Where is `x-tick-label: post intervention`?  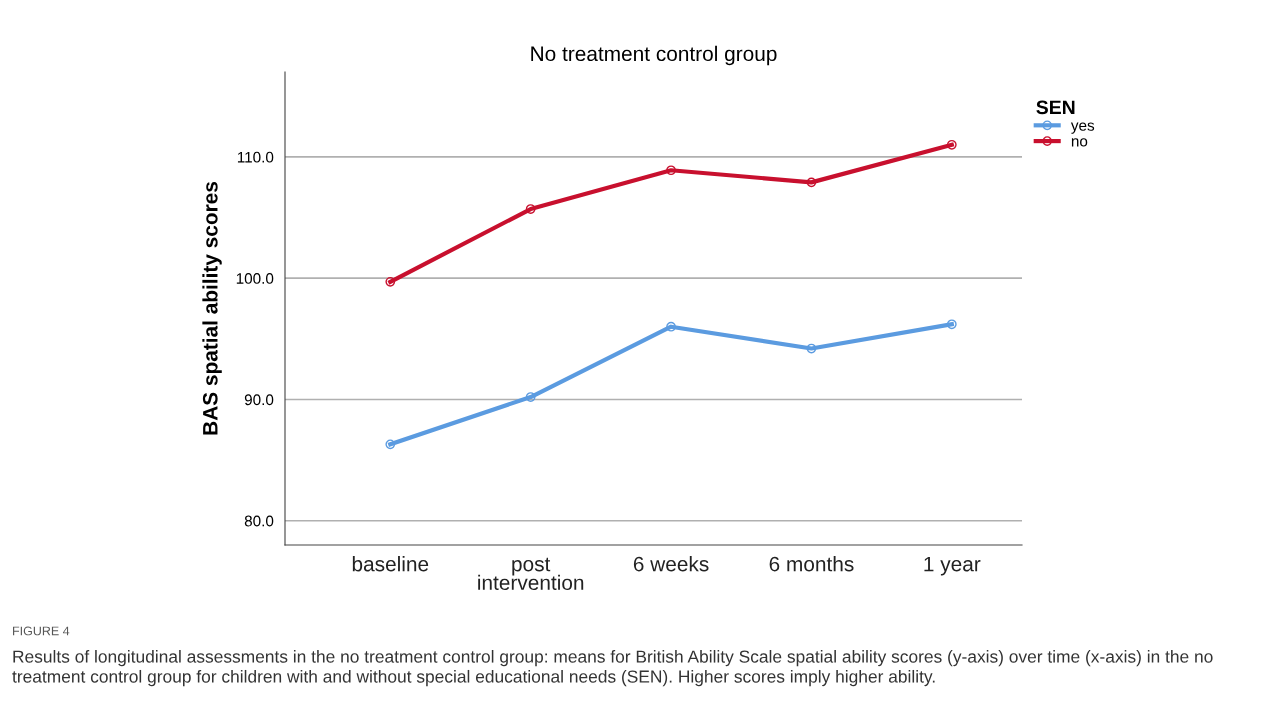
x-tick-label: post intervention is located at coordinates (531, 574).